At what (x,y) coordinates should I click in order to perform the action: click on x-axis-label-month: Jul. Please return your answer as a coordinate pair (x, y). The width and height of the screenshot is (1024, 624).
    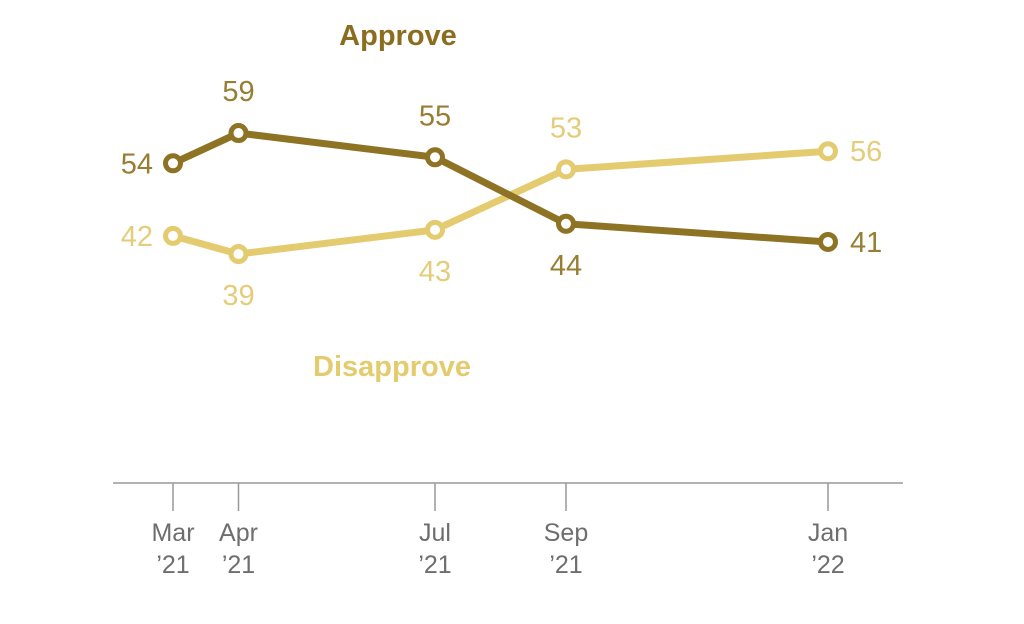
    Looking at the image, I should click on (435, 533).